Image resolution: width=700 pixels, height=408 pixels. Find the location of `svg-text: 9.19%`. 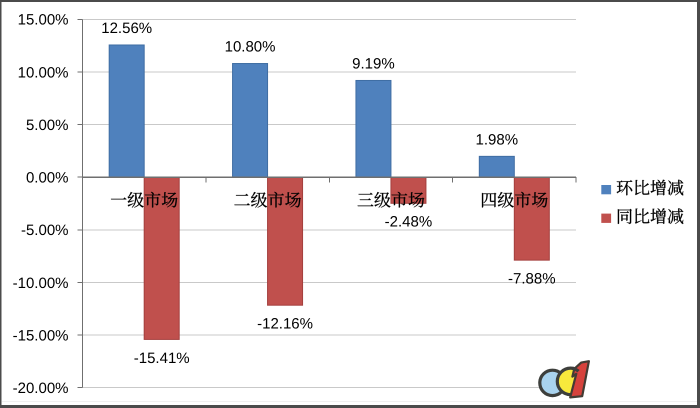

svg-text: 9.19% is located at coordinates (373, 64).